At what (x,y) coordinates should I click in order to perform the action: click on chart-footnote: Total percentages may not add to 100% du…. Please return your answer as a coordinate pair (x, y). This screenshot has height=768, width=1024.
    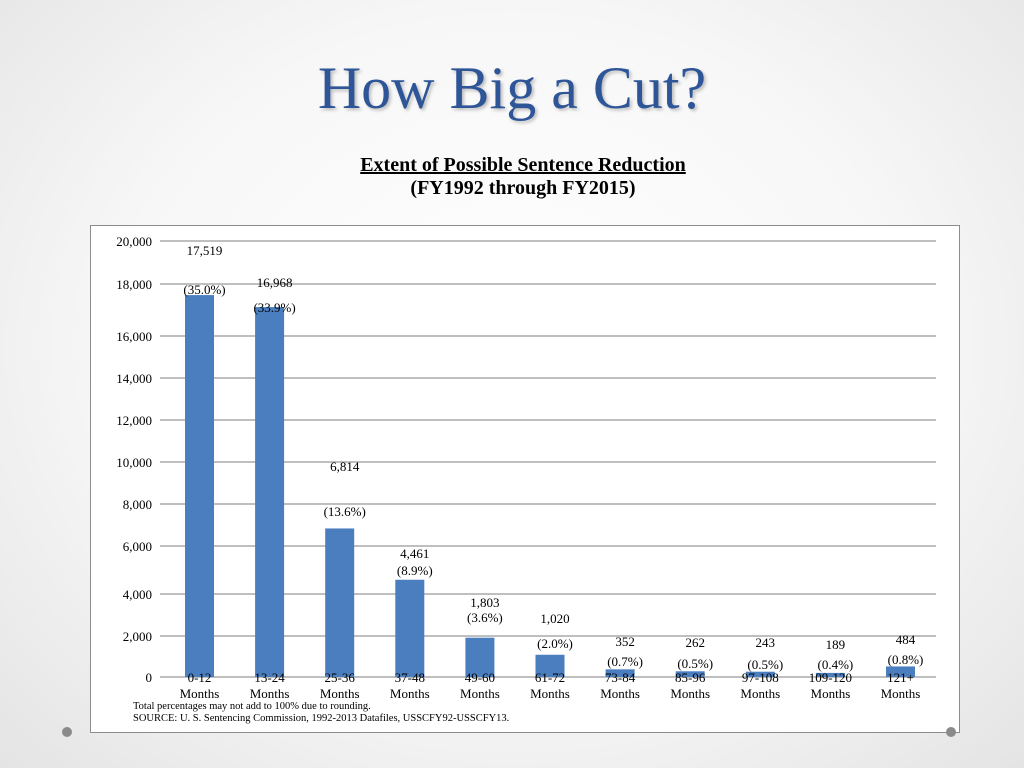
    Looking at the image, I should click on (252, 706).